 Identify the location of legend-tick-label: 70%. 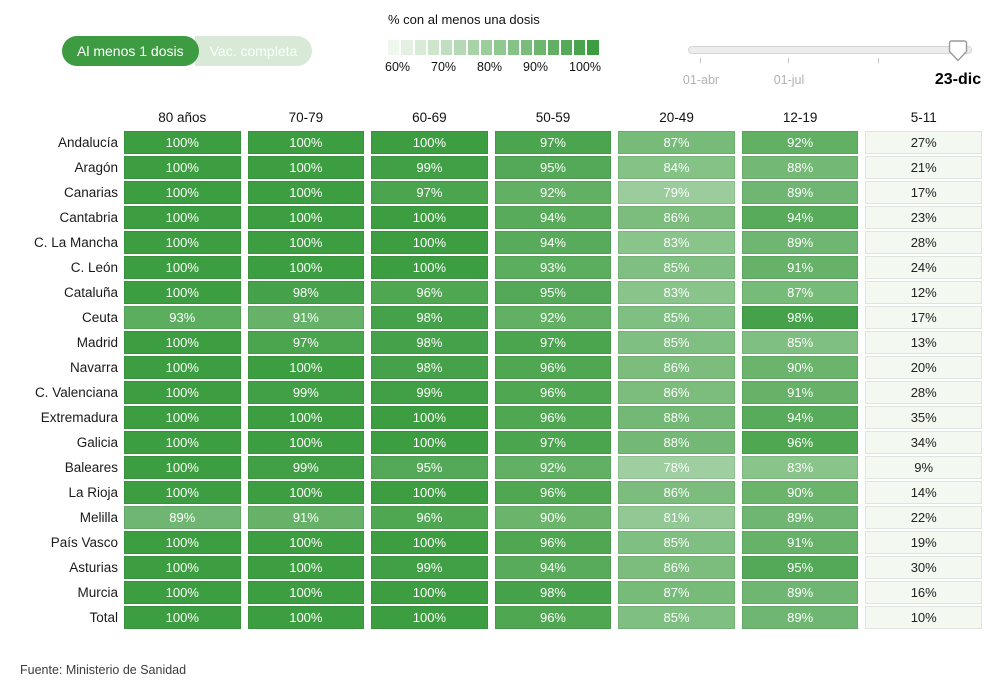
(444, 67).